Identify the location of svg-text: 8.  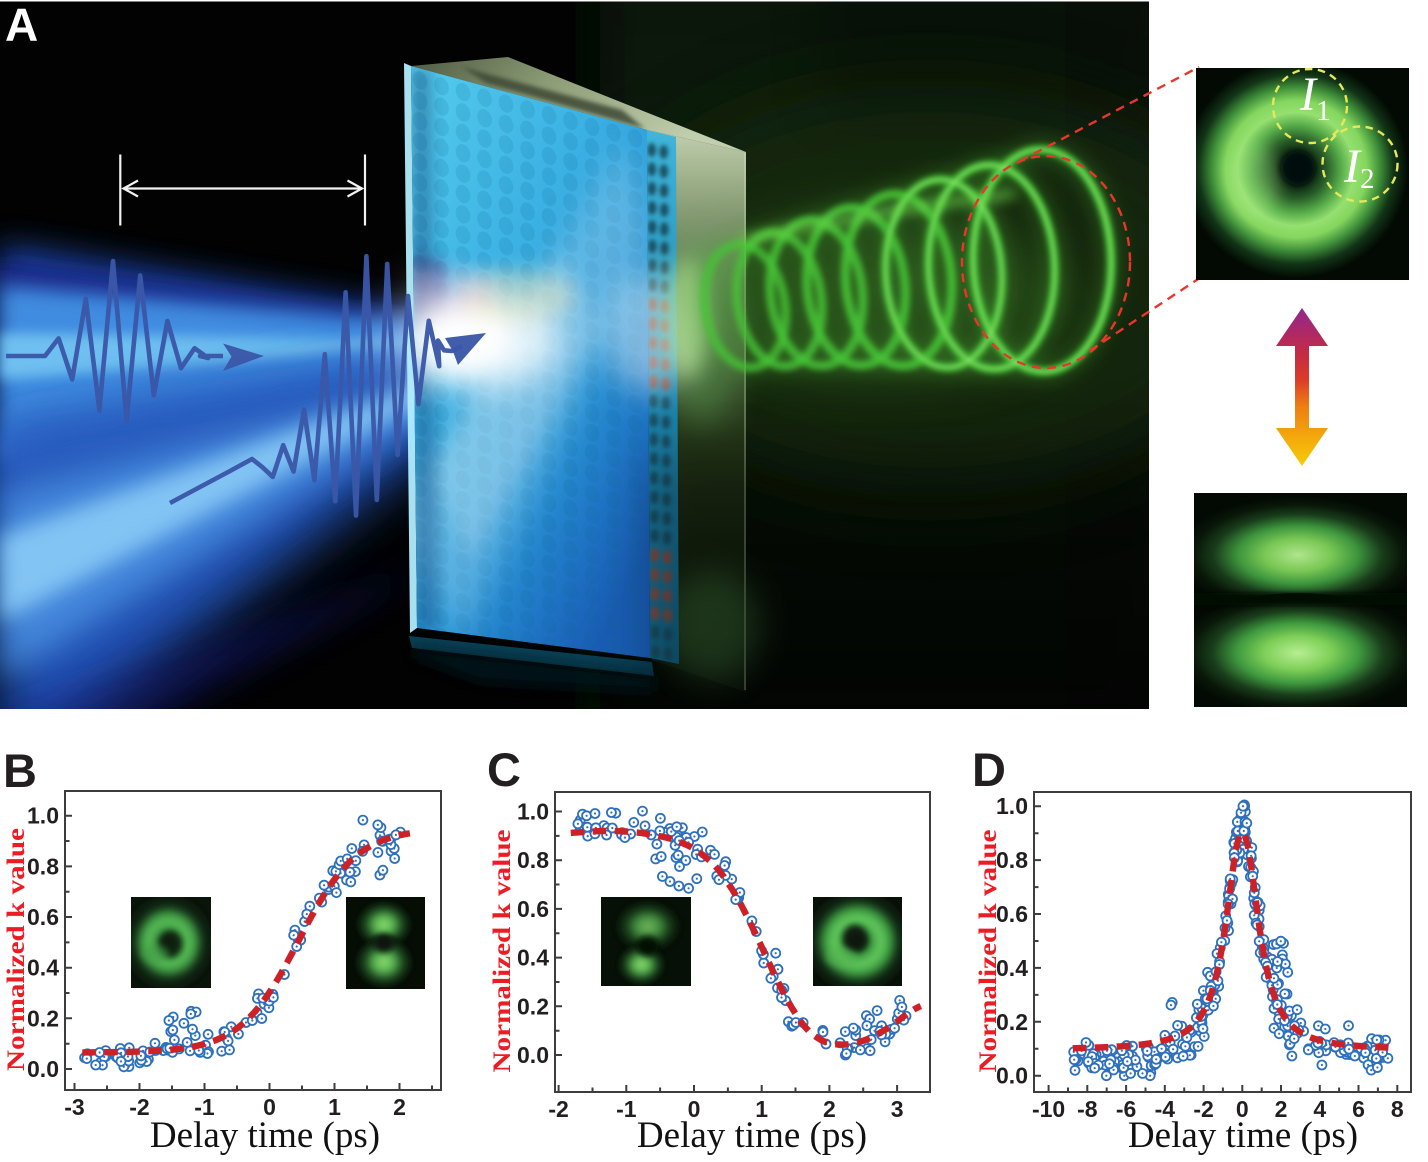
(1397, 1109).